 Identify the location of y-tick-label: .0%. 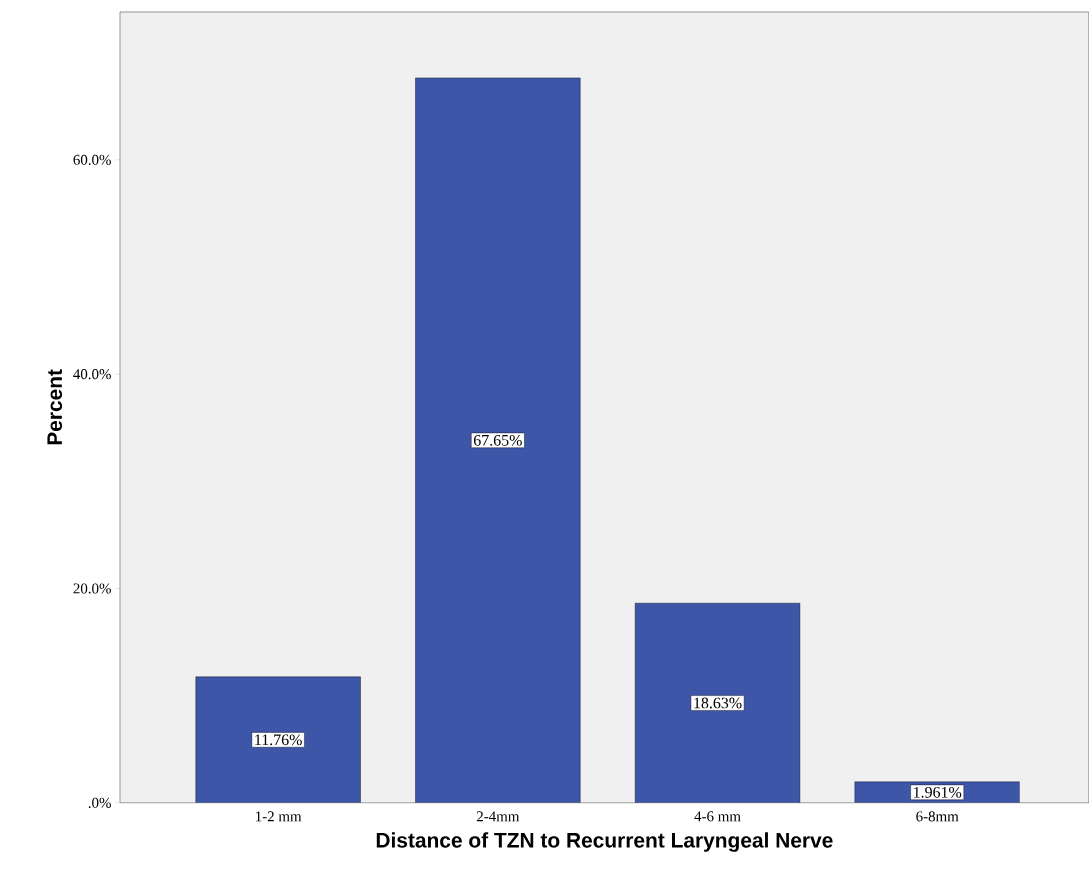
(99, 802).